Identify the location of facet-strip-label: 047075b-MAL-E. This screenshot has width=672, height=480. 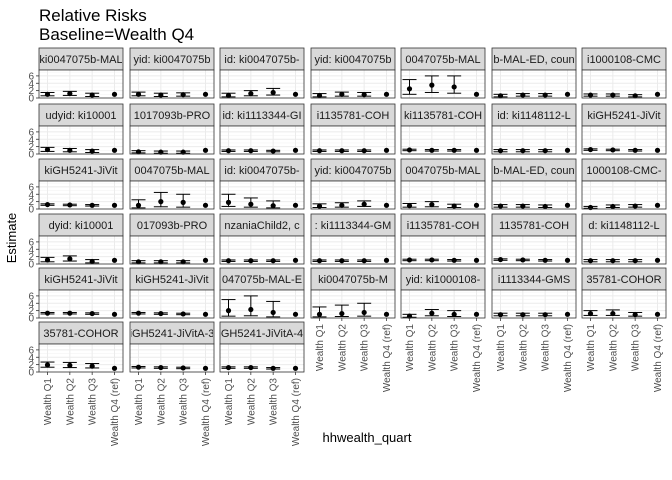
(262, 280).